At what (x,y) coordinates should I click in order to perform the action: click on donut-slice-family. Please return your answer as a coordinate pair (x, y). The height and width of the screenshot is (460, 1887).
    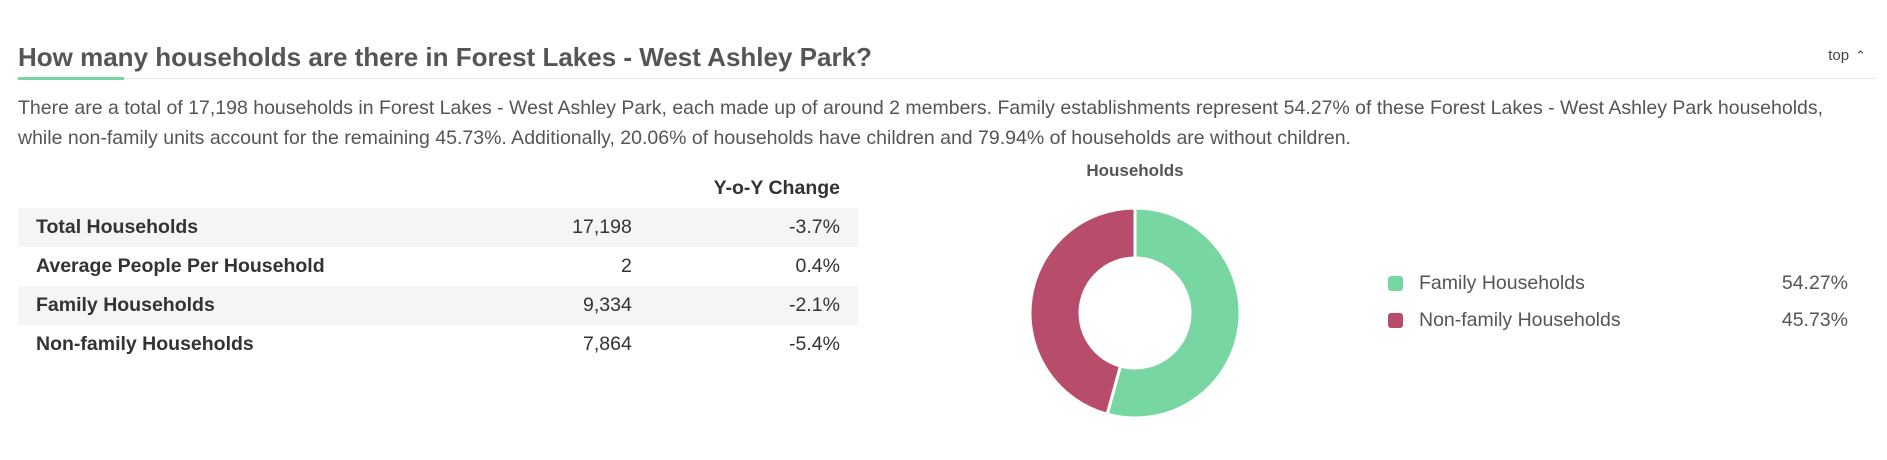
    Looking at the image, I should click on (1173, 313).